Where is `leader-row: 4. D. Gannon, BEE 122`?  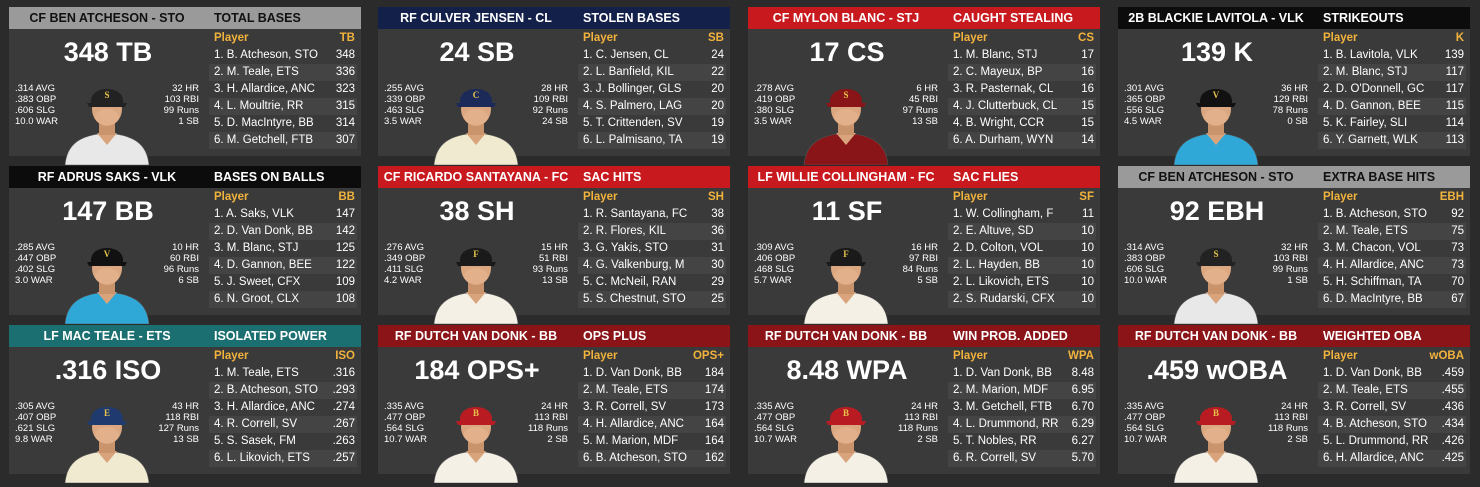
leader-row: 4. D. Gannon, BEE 122 is located at coordinates (283, 265).